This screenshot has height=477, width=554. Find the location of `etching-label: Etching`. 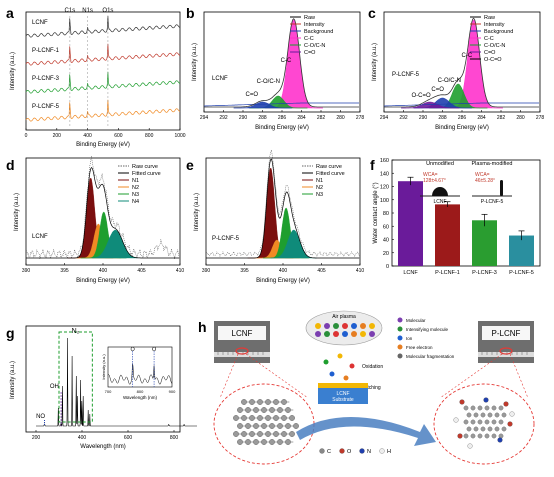

etching-label: Etching is located at coordinates (372, 388).